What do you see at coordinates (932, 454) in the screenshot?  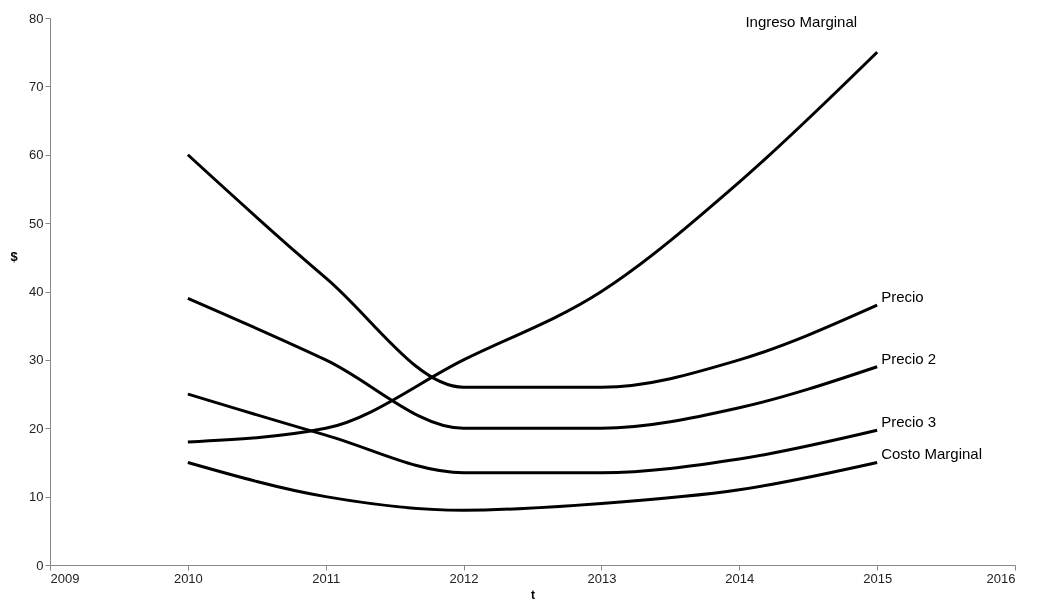 I see `series-label: Costo Marginal` at bounding box center [932, 454].